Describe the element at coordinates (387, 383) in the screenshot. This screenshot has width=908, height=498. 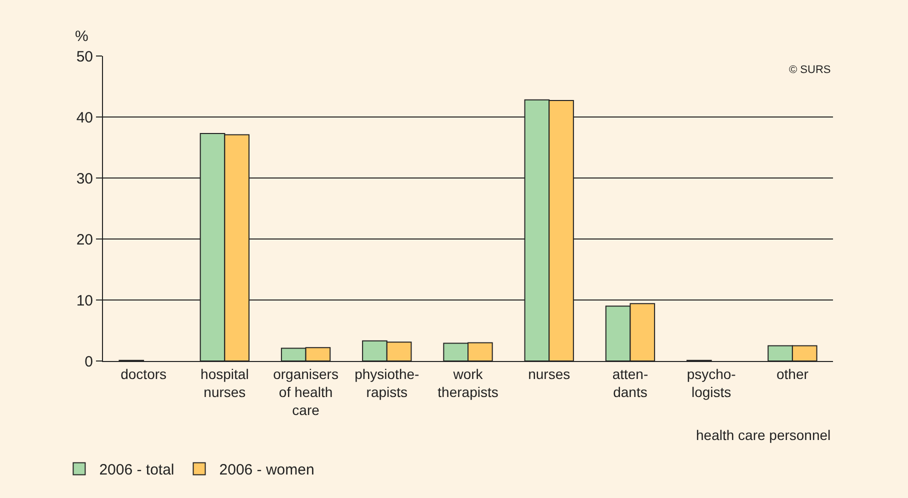
I see `x-tick-label: physiothe- rapists` at that location.